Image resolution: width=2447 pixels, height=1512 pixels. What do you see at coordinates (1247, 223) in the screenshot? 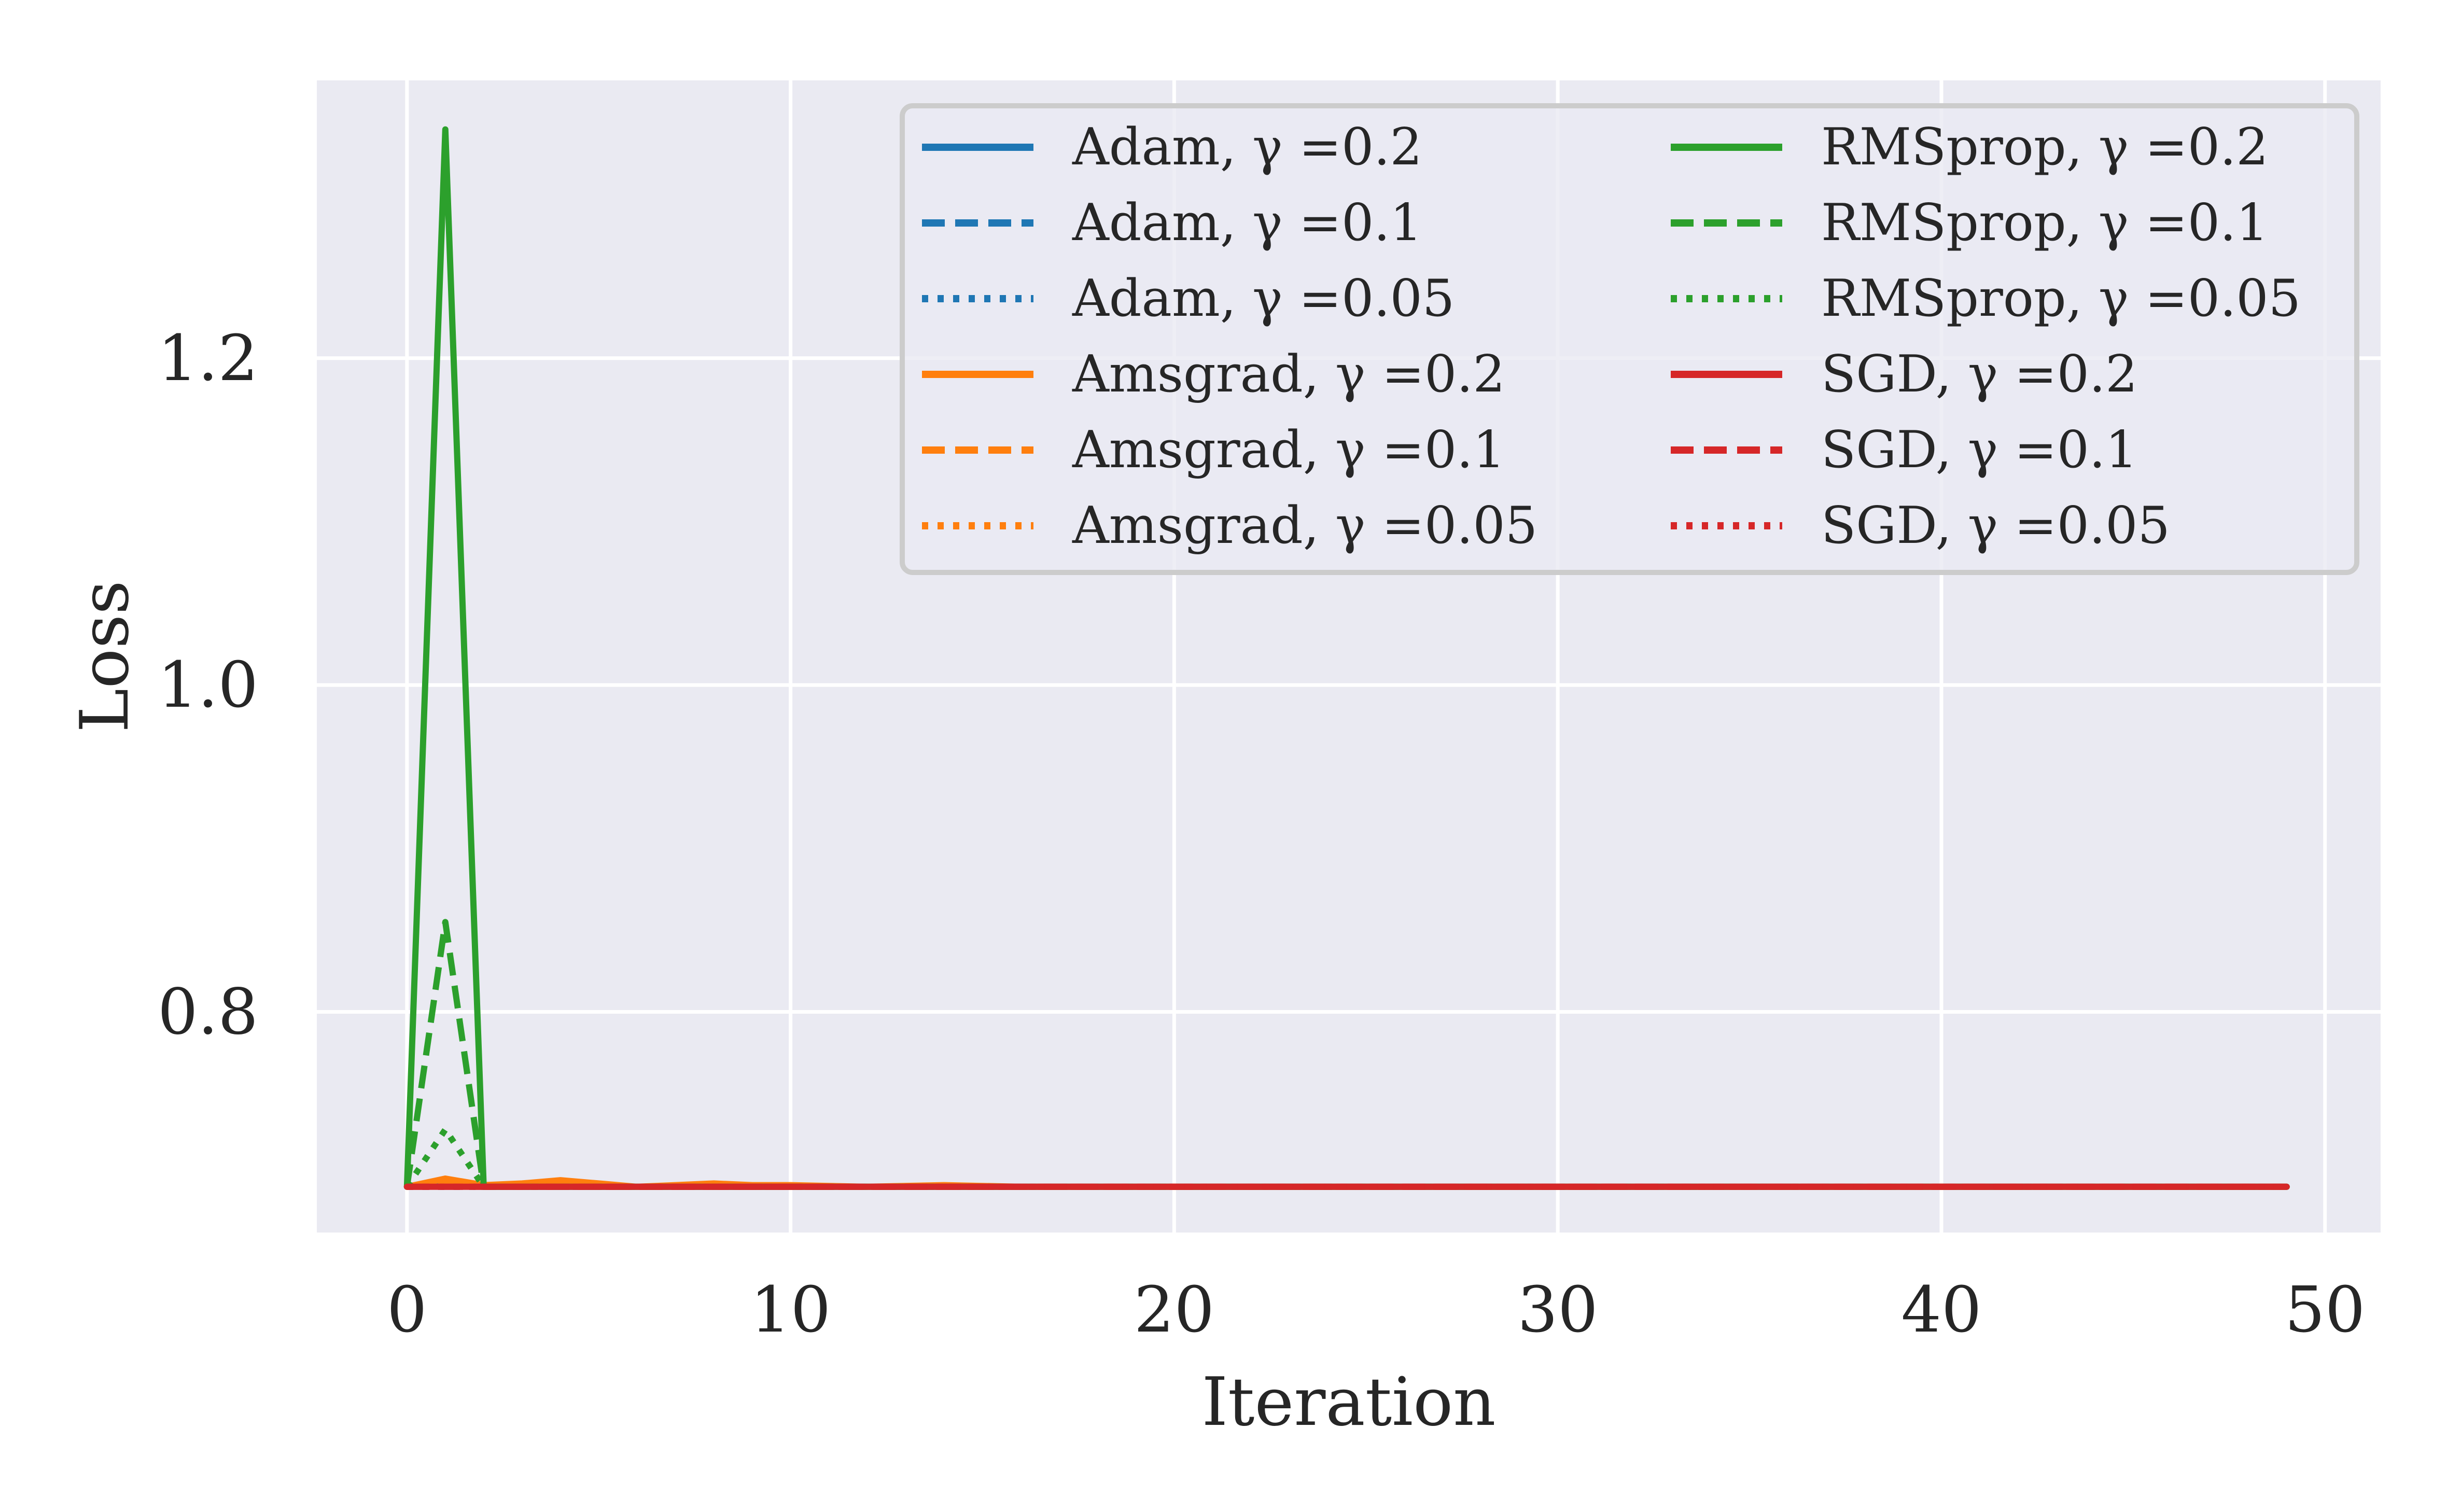
I see `legend-label: Adam, γ =0.1` at bounding box center [1247, 223].